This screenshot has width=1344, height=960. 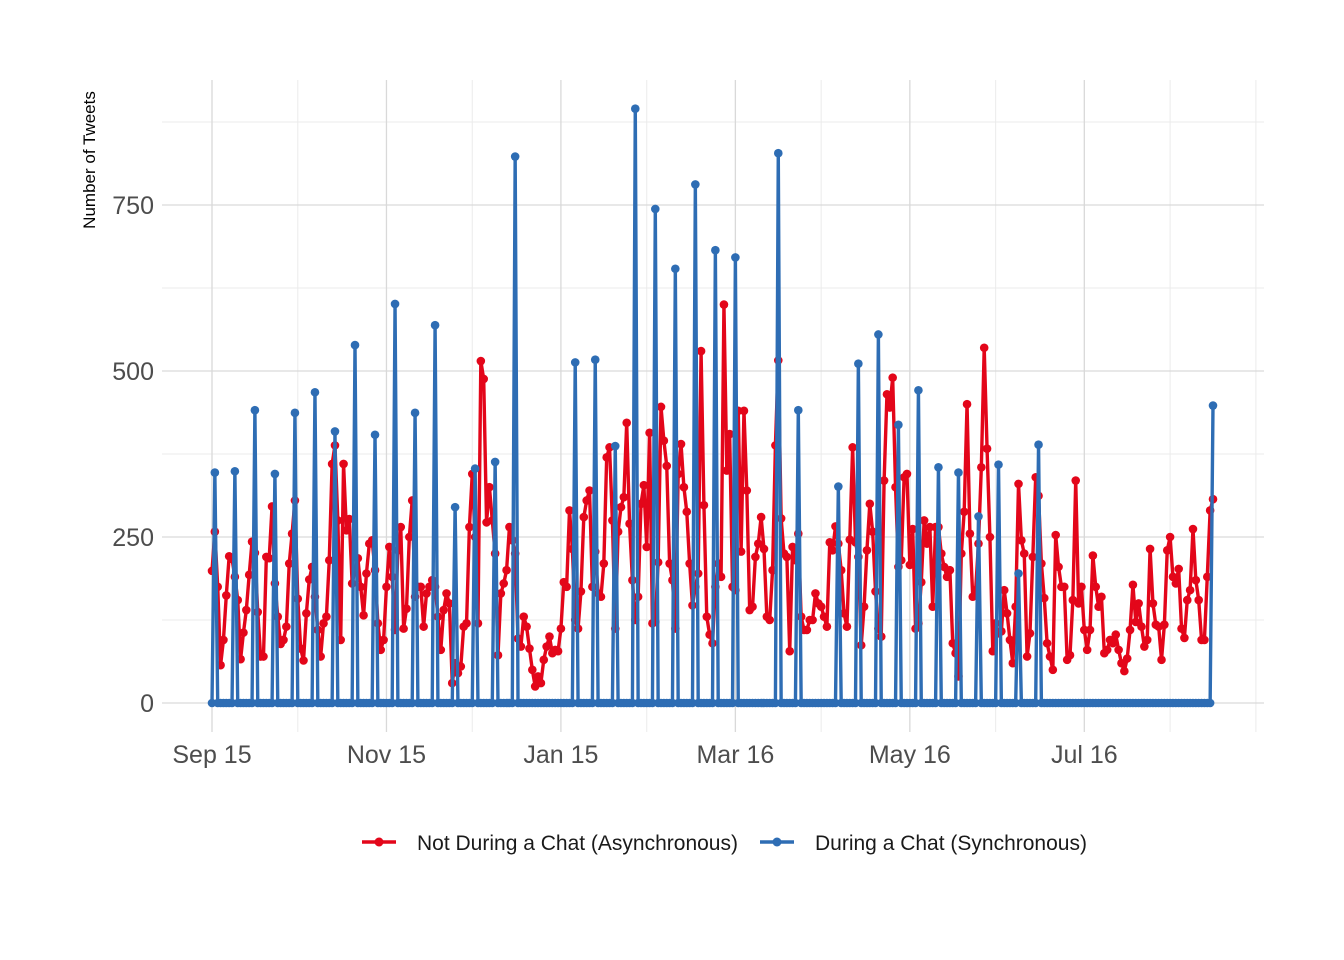 I want to click on y-axis-tick-labels: 0 250 500 750, so click(x=133, y=455).